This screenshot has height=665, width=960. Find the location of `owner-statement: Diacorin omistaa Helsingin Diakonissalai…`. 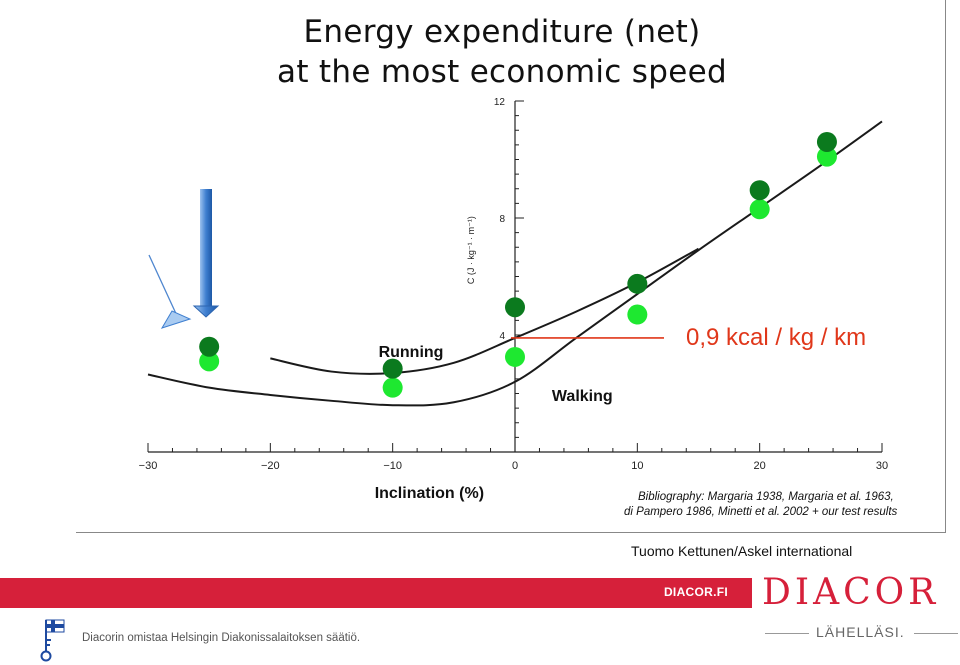

owner-statement: Diacorin omistaa Helsingin Diakonissalai… is located at coordinates (221, 638).